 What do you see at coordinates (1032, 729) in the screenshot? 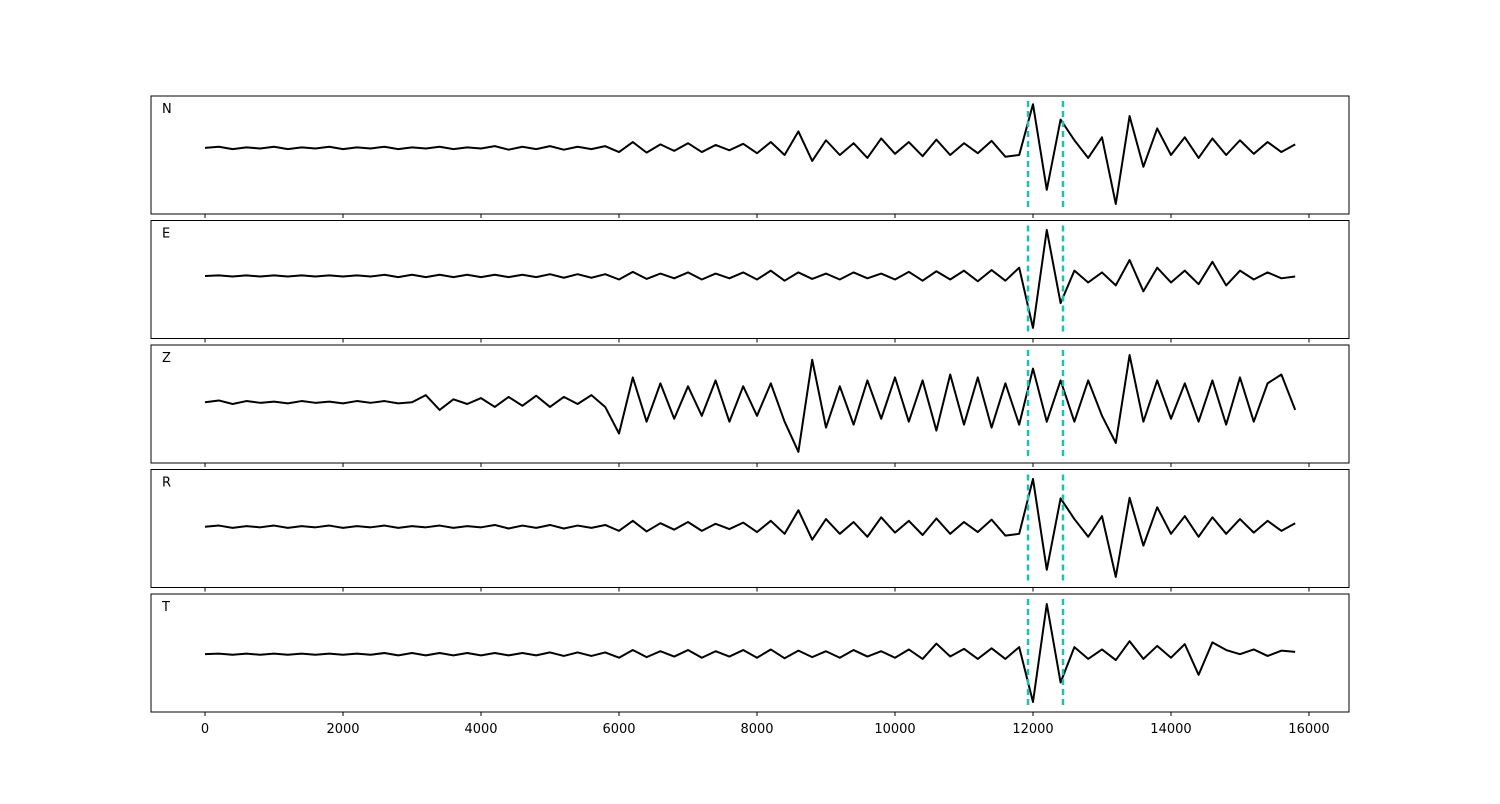
I see `x-tick-label: 12000` at bounding box center [1032, 729].